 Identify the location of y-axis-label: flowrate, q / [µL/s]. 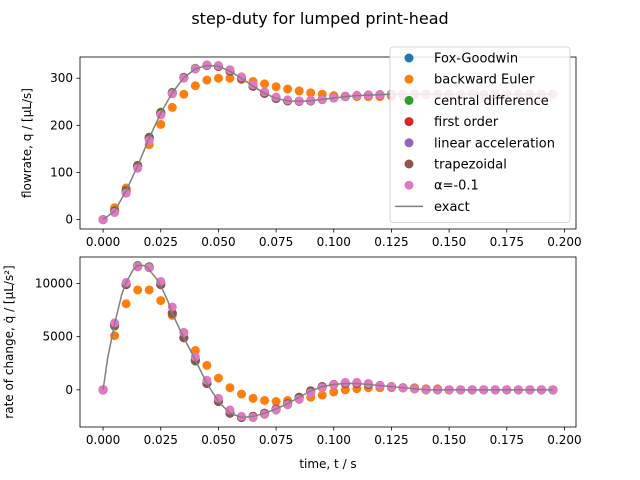
(27, 143).